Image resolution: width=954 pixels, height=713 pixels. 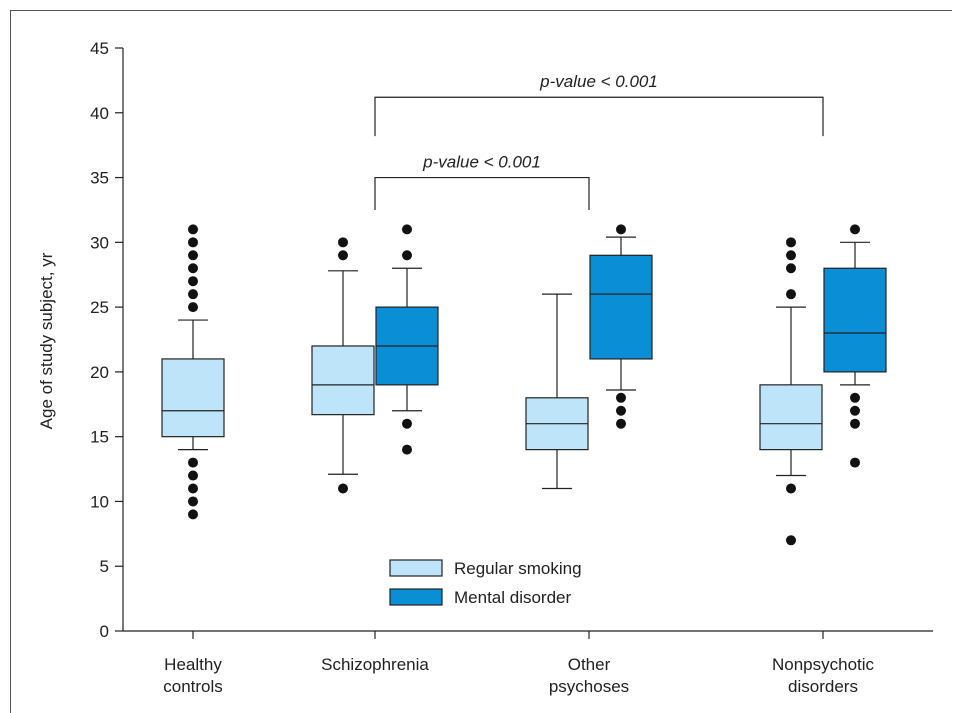 I want to click on y-tick-label: 0, so click(x=104, y=631).